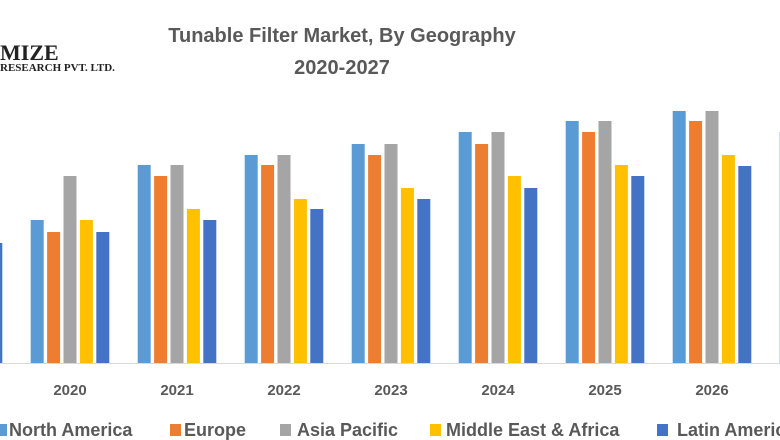 This screenshot has height=440, width=780. Describe the element at coordinates (177, 264) in the screenshot. I see `bar-asia-pacific-2021` at that location.